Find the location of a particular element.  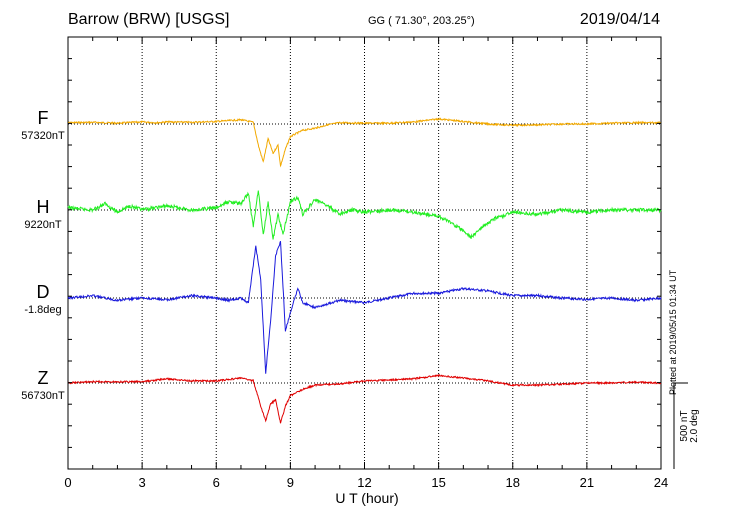

trace-f is located at coordinates (364, 142).